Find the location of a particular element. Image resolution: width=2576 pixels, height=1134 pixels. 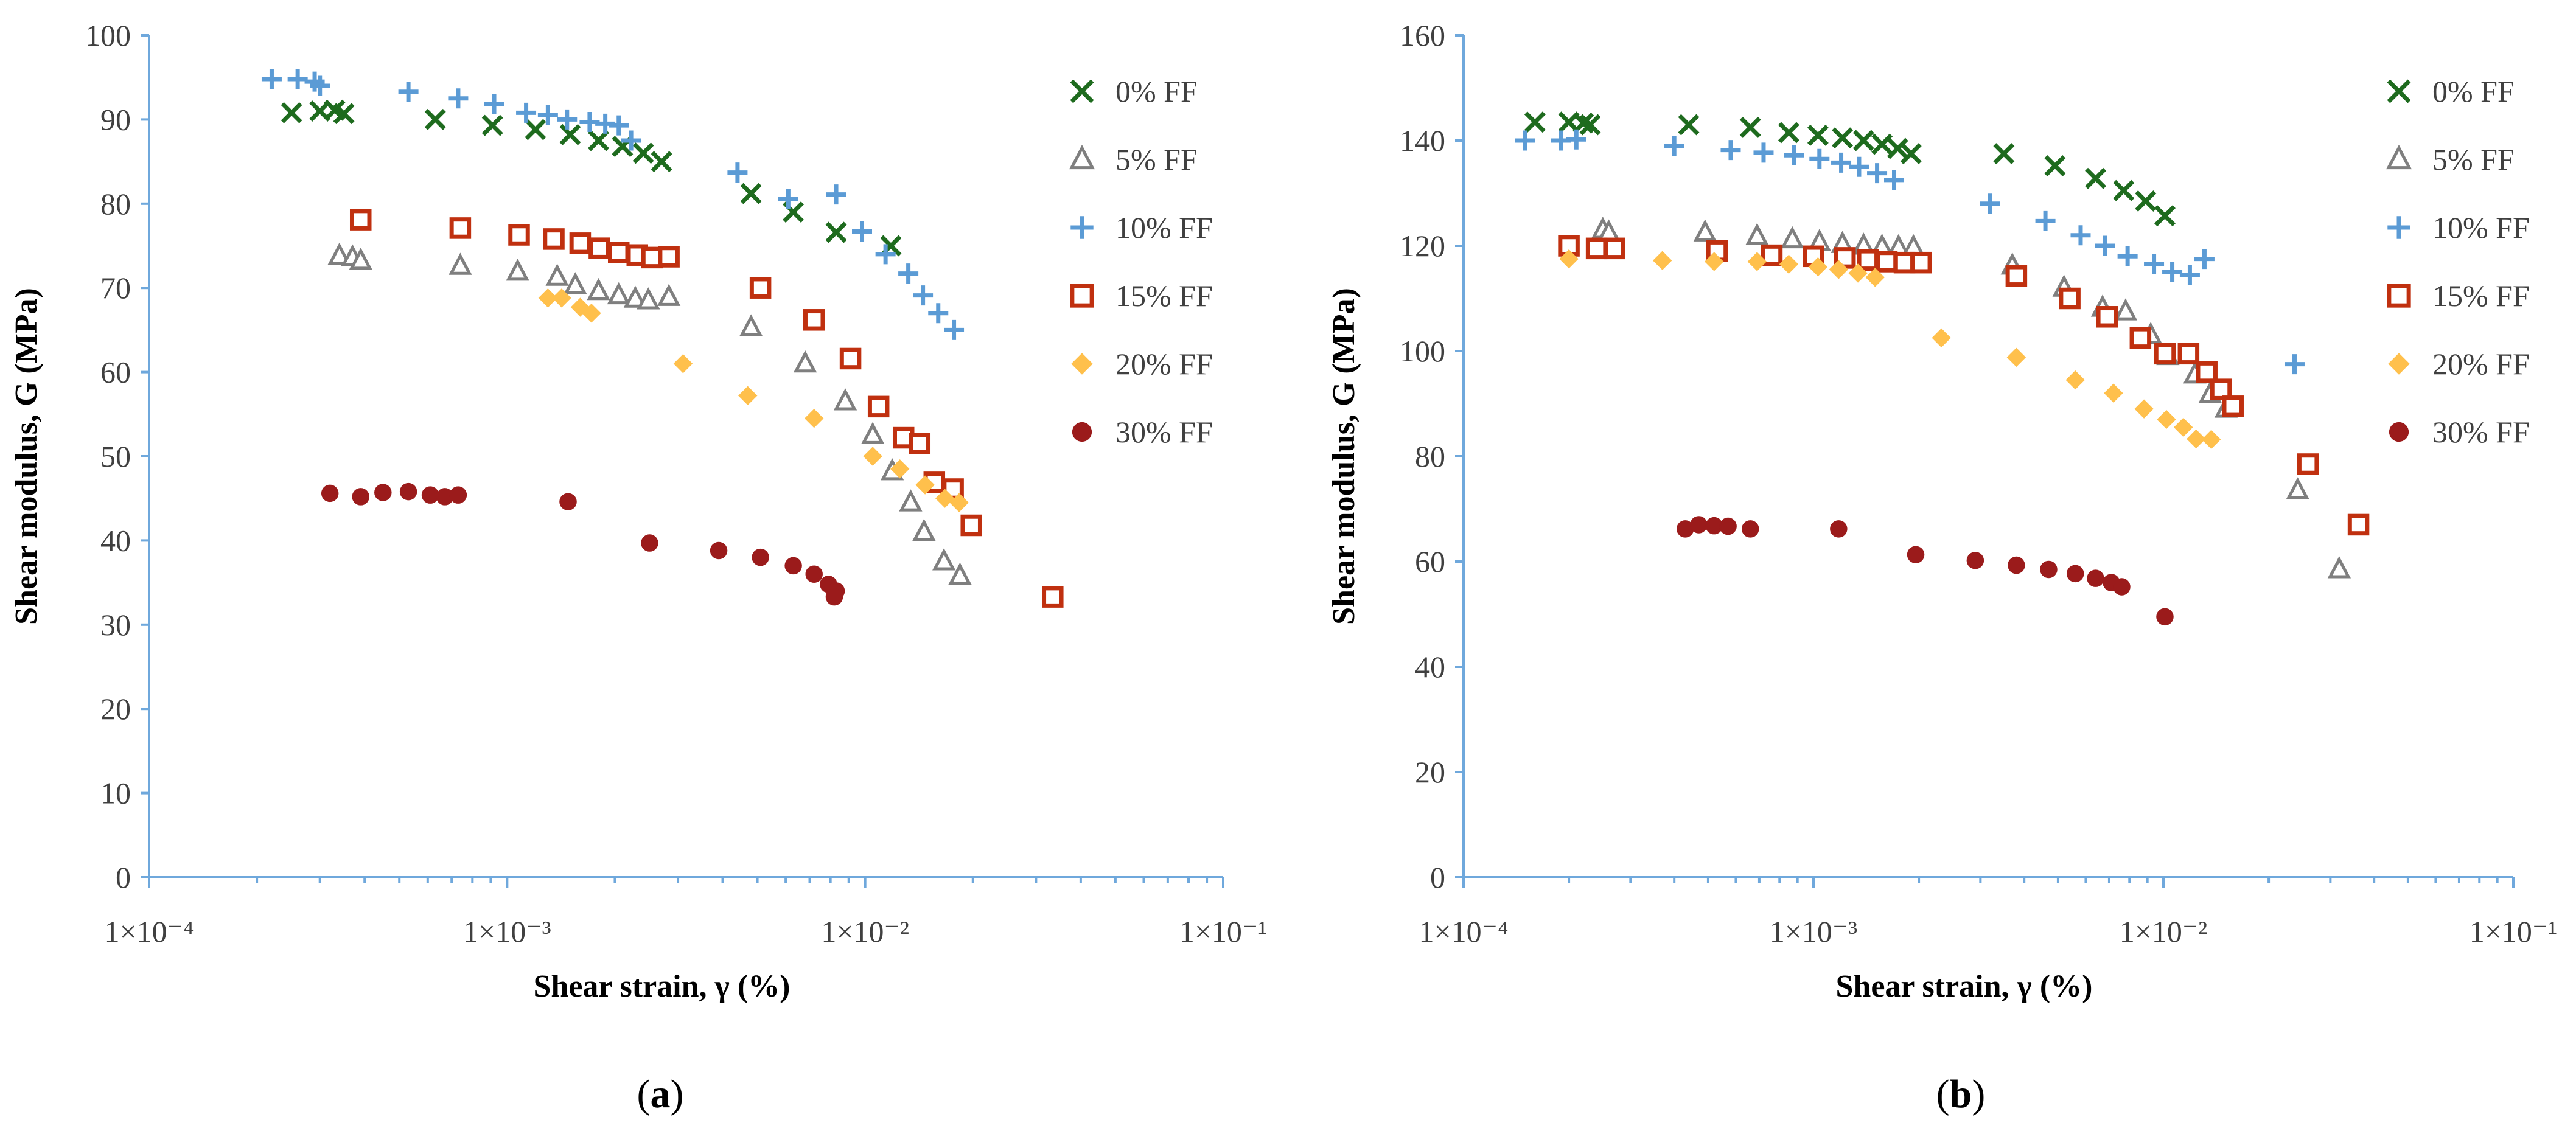

legend-label: 15% FF is located at coordinates (1164, 296).